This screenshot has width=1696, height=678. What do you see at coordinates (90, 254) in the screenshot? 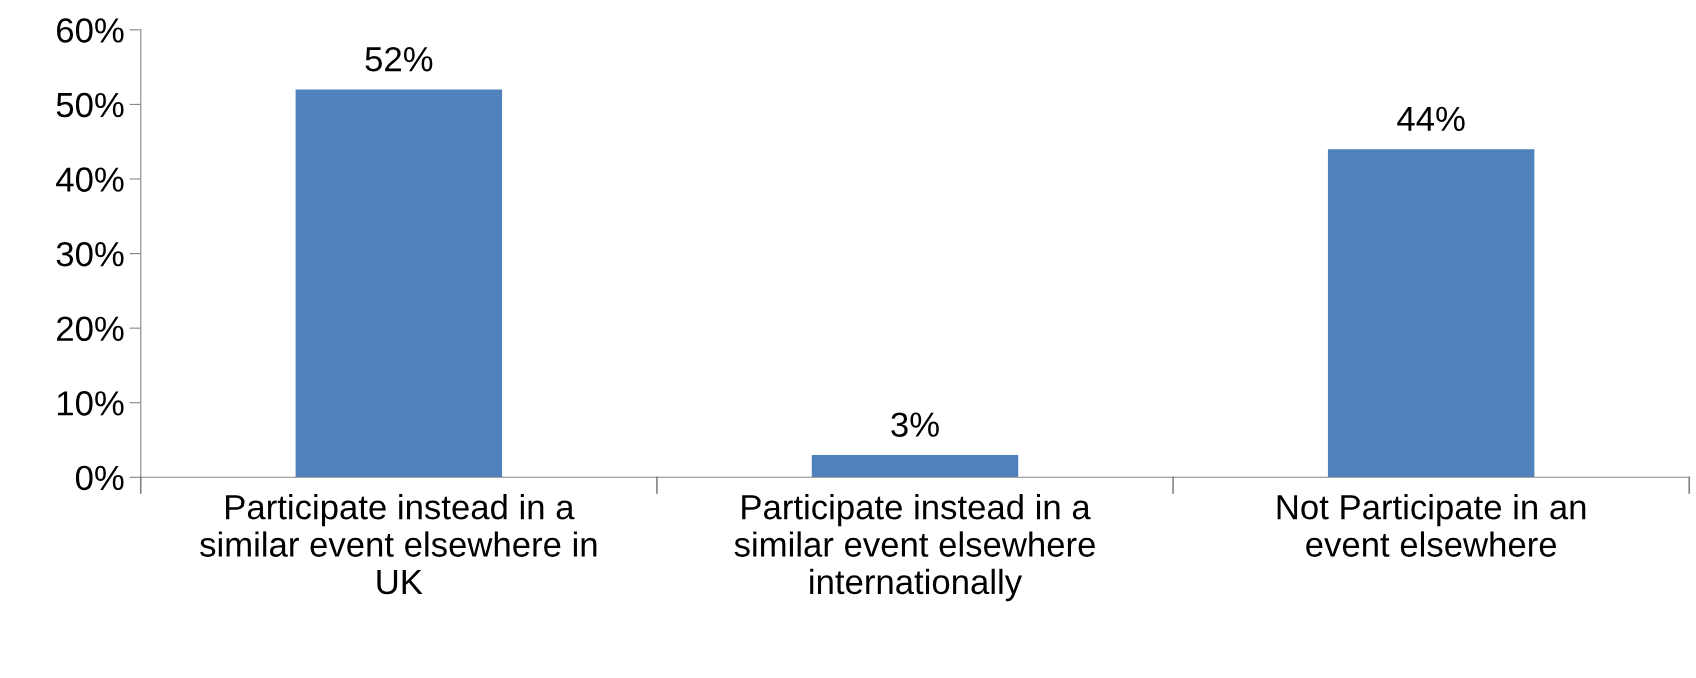
I see `y-tick-label: 30%` at bounding box center [90, 254].